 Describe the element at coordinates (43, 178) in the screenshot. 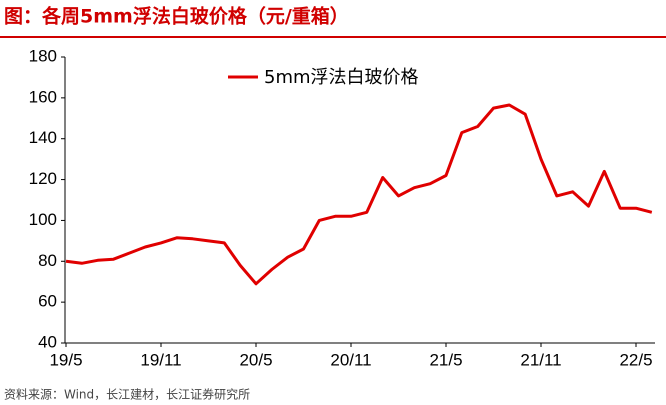

I see `y-tick-label: 120` at that location.